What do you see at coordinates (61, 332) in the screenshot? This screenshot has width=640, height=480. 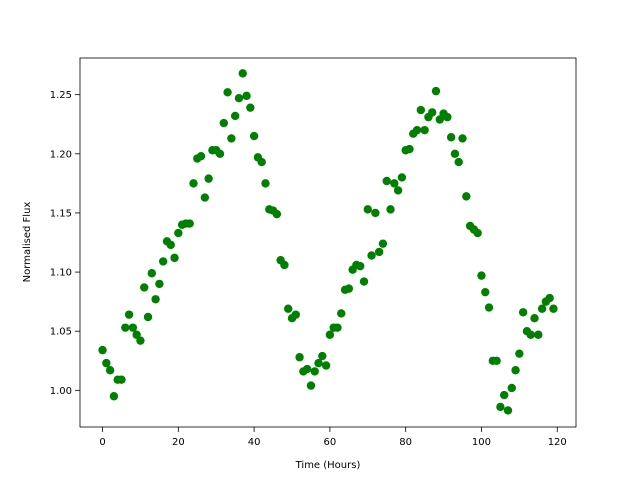 I see `y-tick-label: 1.05` at bounding box center [61, 332].